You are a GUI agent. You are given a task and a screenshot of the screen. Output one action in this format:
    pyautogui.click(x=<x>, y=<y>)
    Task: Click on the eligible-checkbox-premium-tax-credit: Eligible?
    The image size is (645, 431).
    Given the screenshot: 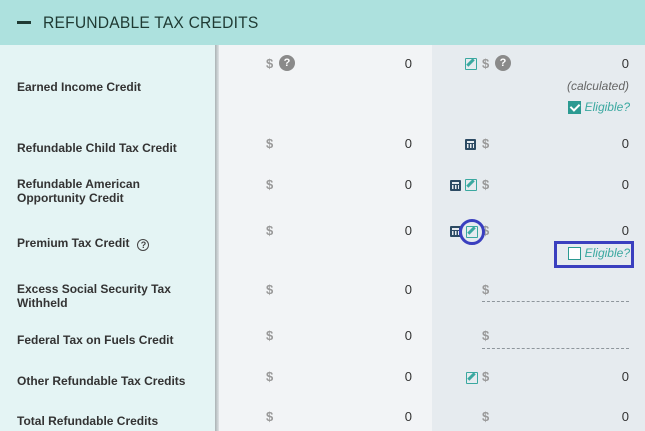 What is the action you would take?
    pyautogui.click(x=598, y=253)
    